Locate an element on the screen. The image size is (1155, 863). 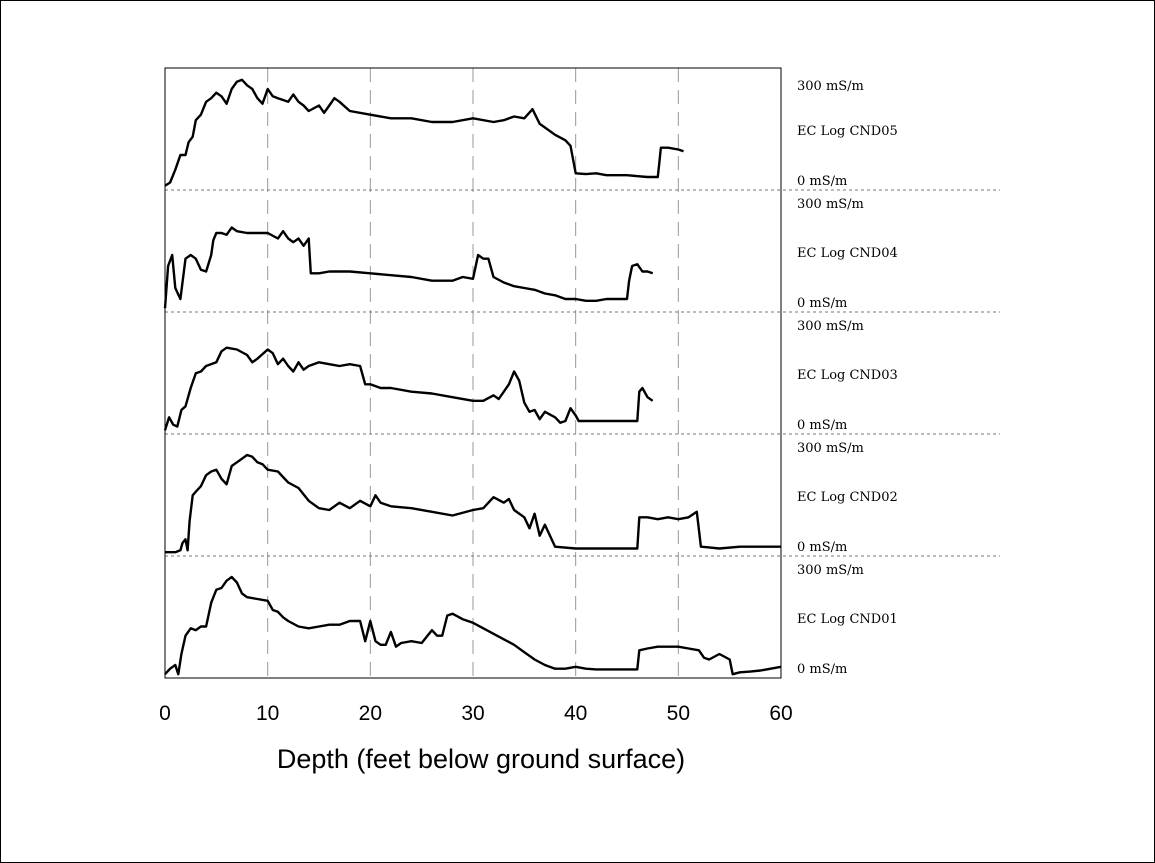
x-tick-label: 20 is located at coordinates (370, 713).